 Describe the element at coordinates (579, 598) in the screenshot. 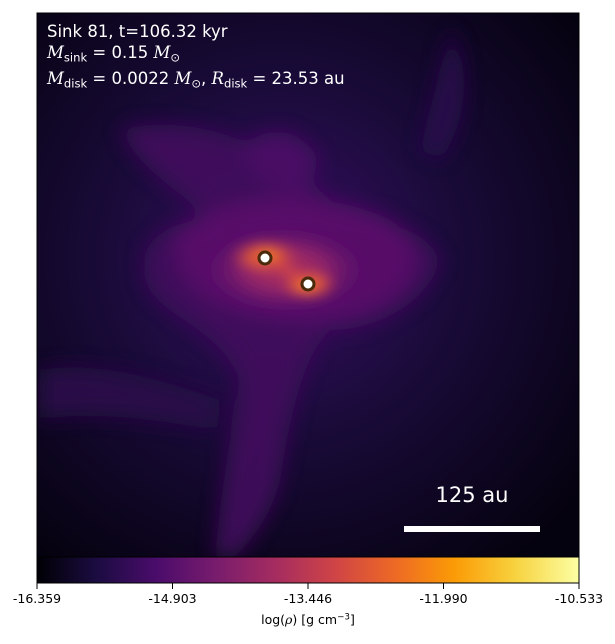

I see `colorbar-tick: -10.533` at that location.